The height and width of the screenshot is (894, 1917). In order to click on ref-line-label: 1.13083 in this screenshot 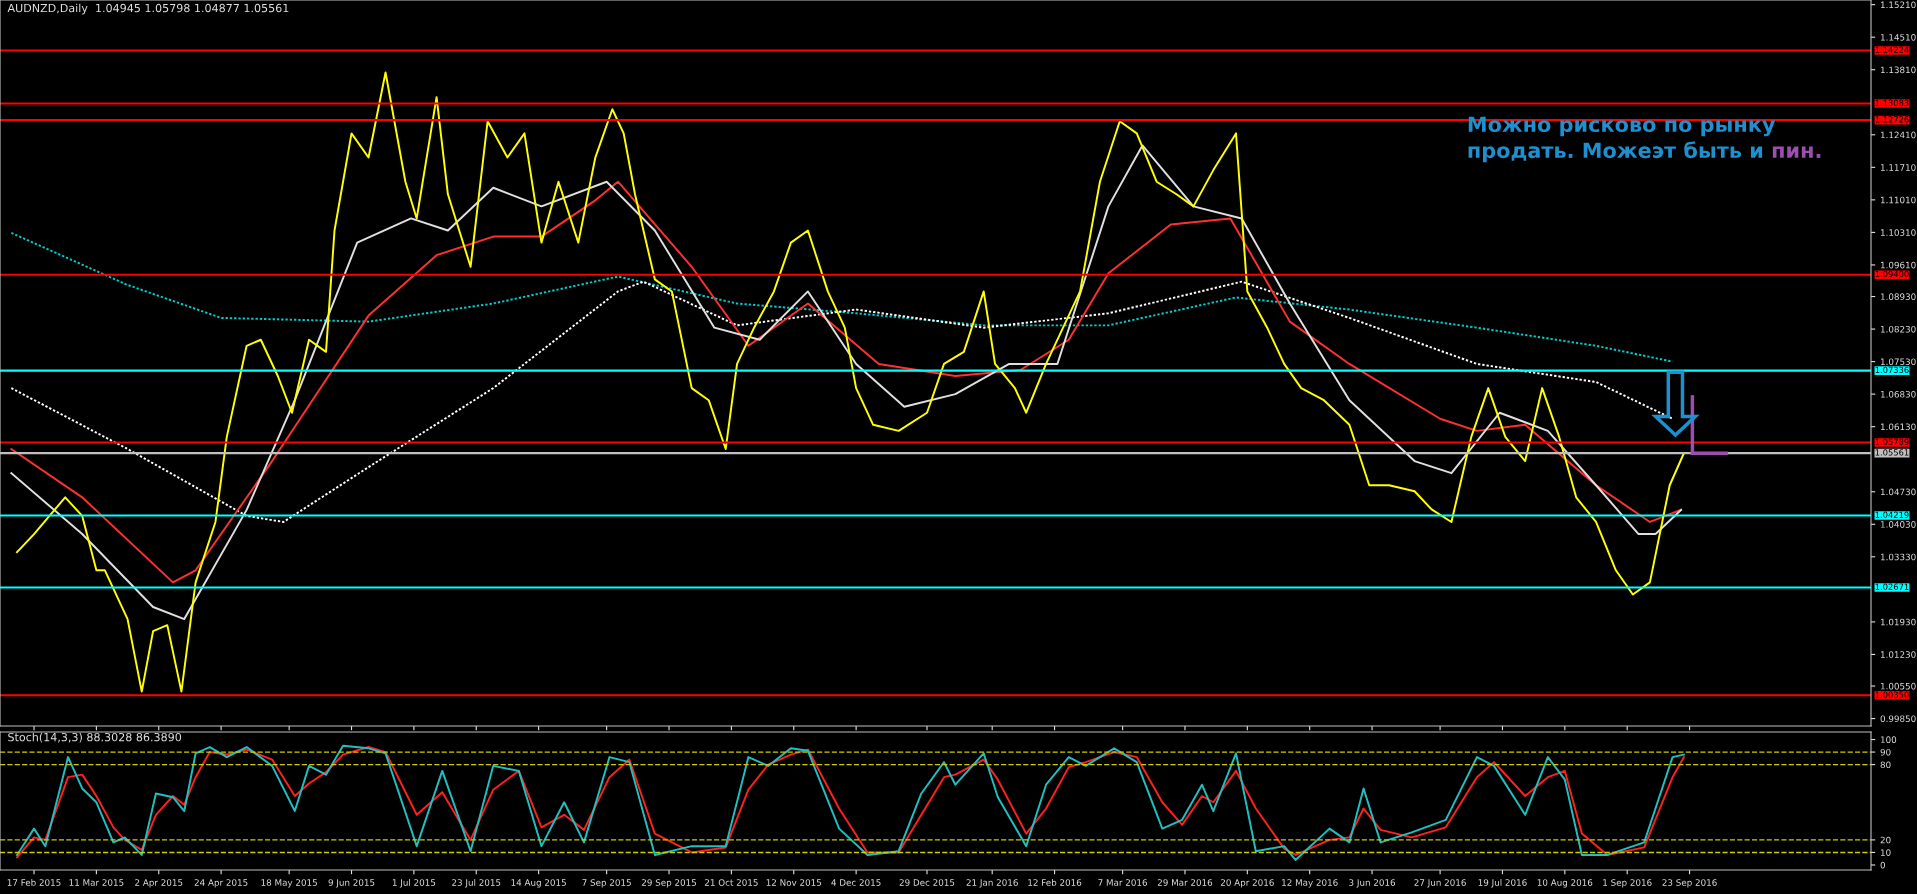, I will do `click(1892, 102)`.